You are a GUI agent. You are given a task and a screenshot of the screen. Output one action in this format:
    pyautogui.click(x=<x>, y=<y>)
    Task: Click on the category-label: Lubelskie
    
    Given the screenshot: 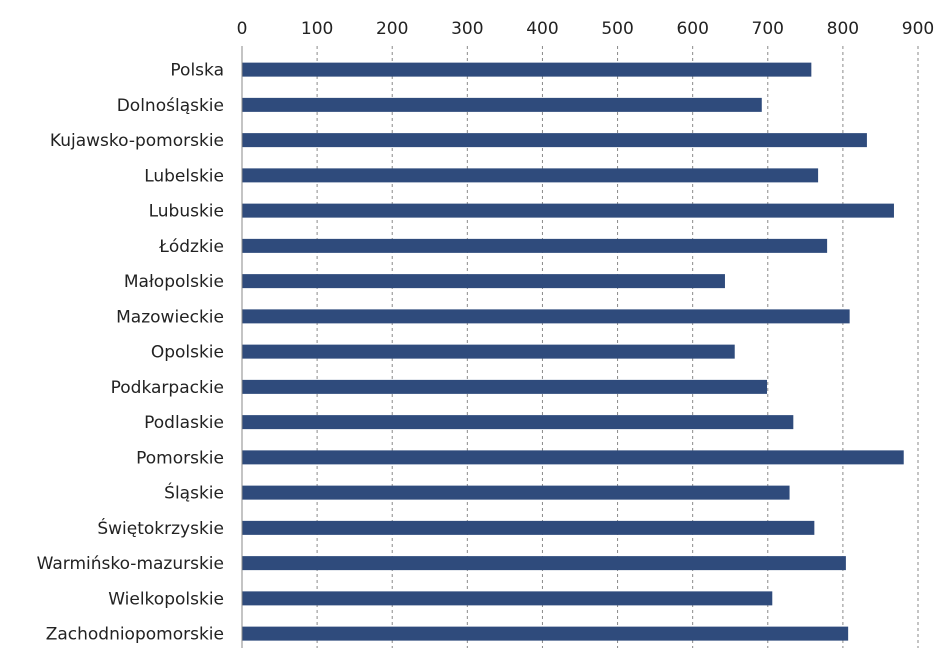 What is the action you would take?
    pyautogui.click(x=184, y=176)
    